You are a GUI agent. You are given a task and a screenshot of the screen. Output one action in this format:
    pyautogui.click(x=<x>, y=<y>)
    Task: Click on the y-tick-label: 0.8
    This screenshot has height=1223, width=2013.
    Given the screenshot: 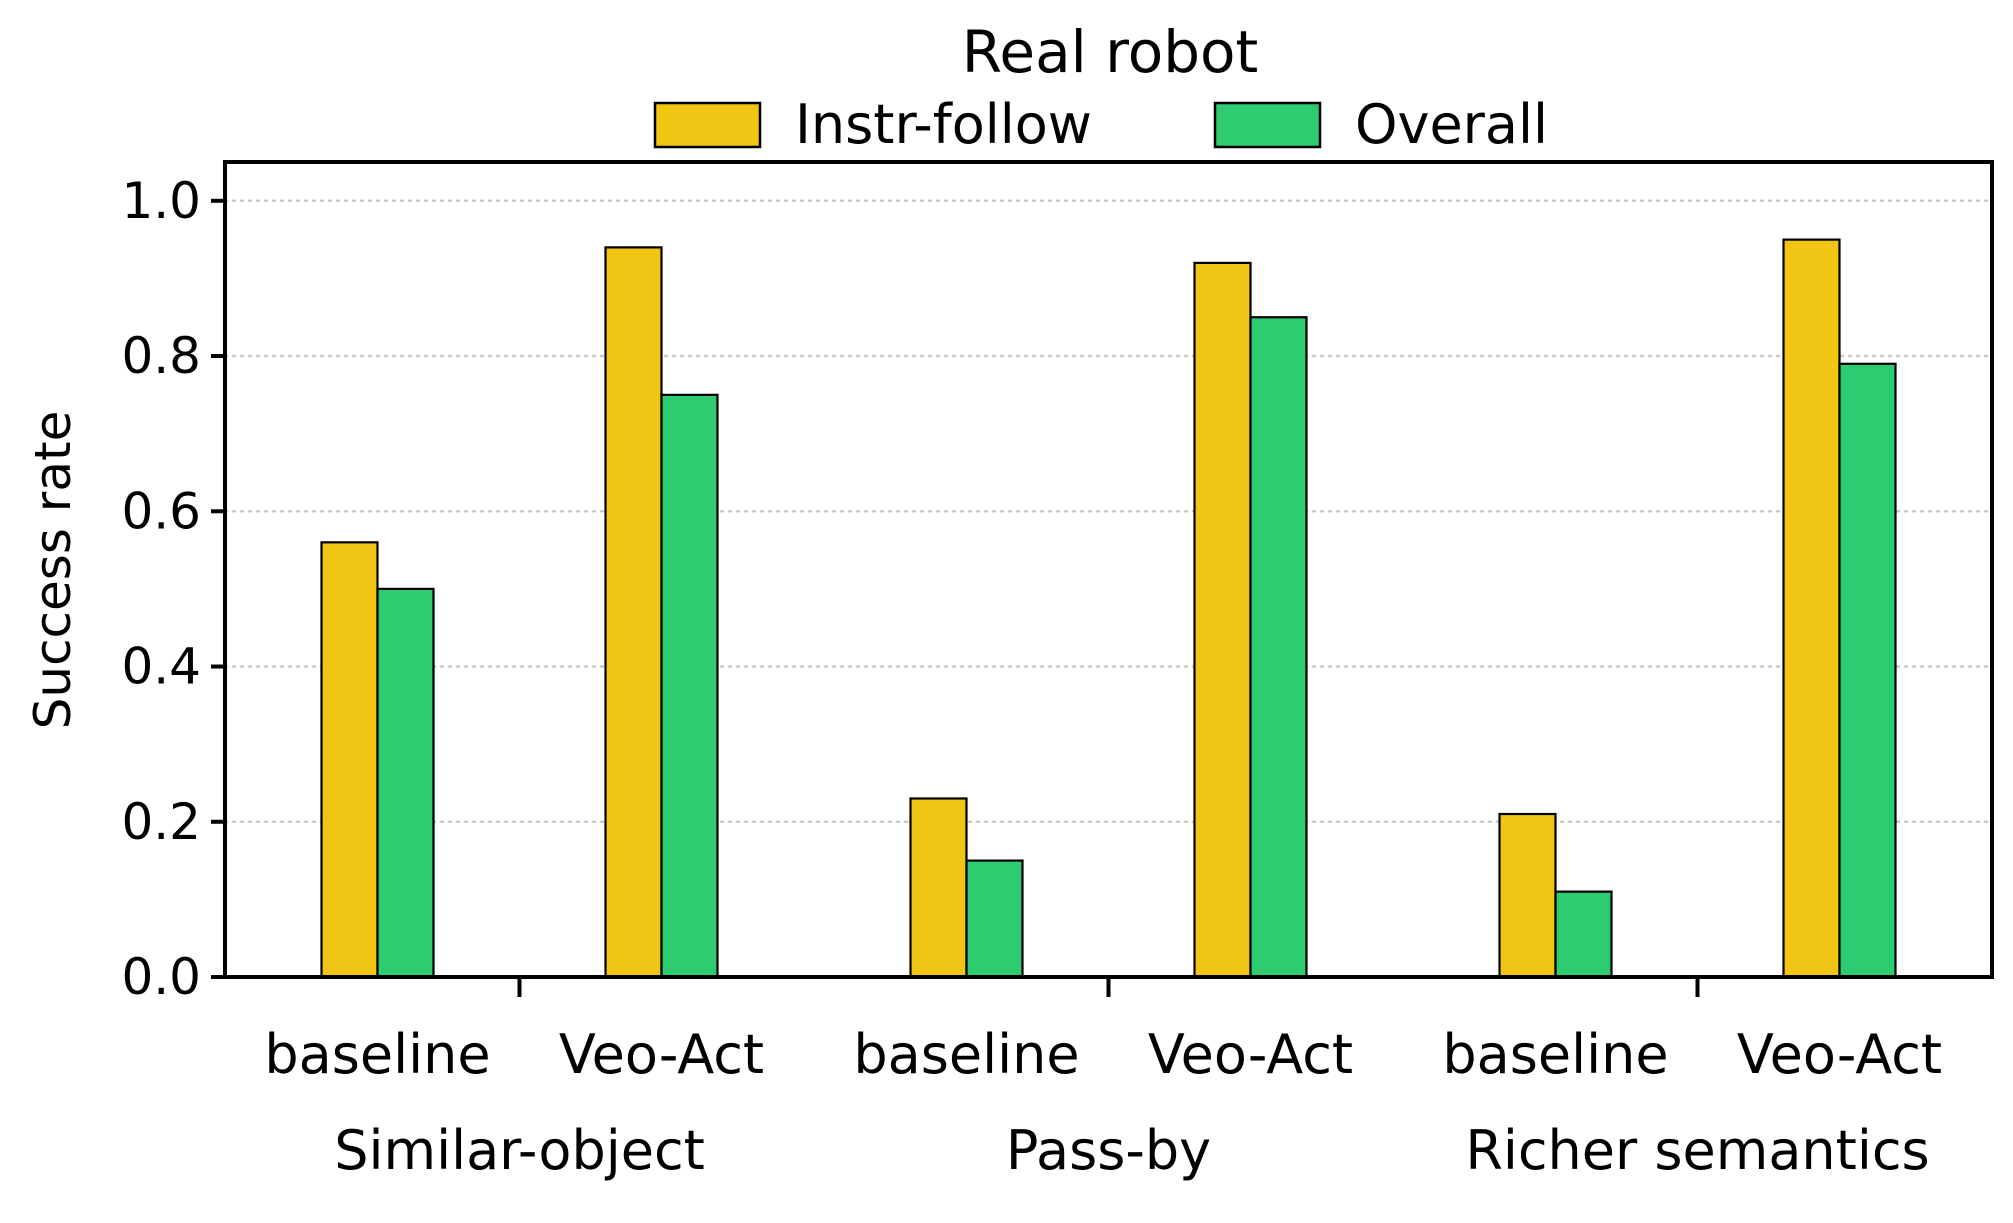 What is the action you would take?
    pyautogui.click(x=161, y=356)
    